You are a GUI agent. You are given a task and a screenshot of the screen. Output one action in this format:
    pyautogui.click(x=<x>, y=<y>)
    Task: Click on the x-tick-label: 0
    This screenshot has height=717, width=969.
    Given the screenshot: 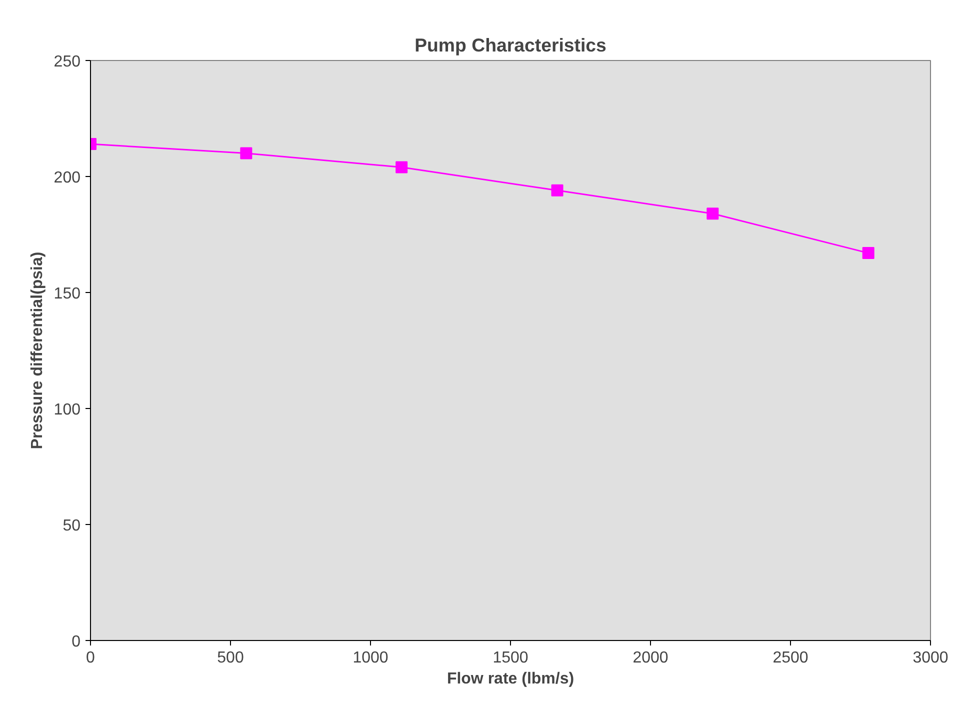 What is the action you would take?
    pyautogui.click(x=91, y=658)
    